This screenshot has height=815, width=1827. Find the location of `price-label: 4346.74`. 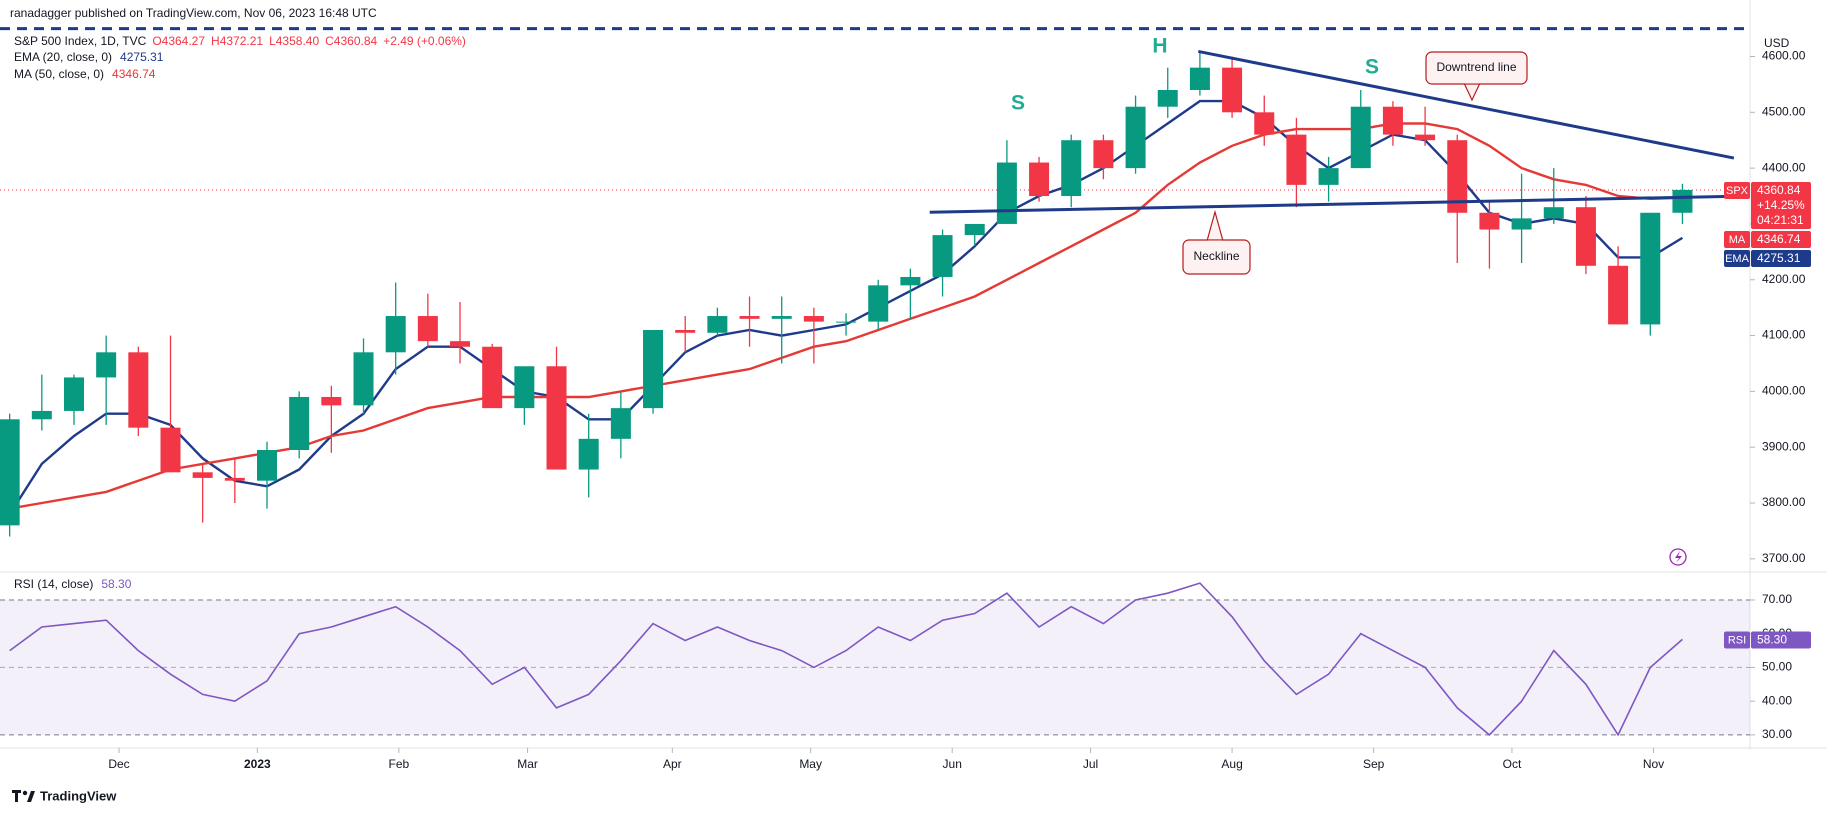

price-label: 4346.74 is located at coordinates (1779, 239).